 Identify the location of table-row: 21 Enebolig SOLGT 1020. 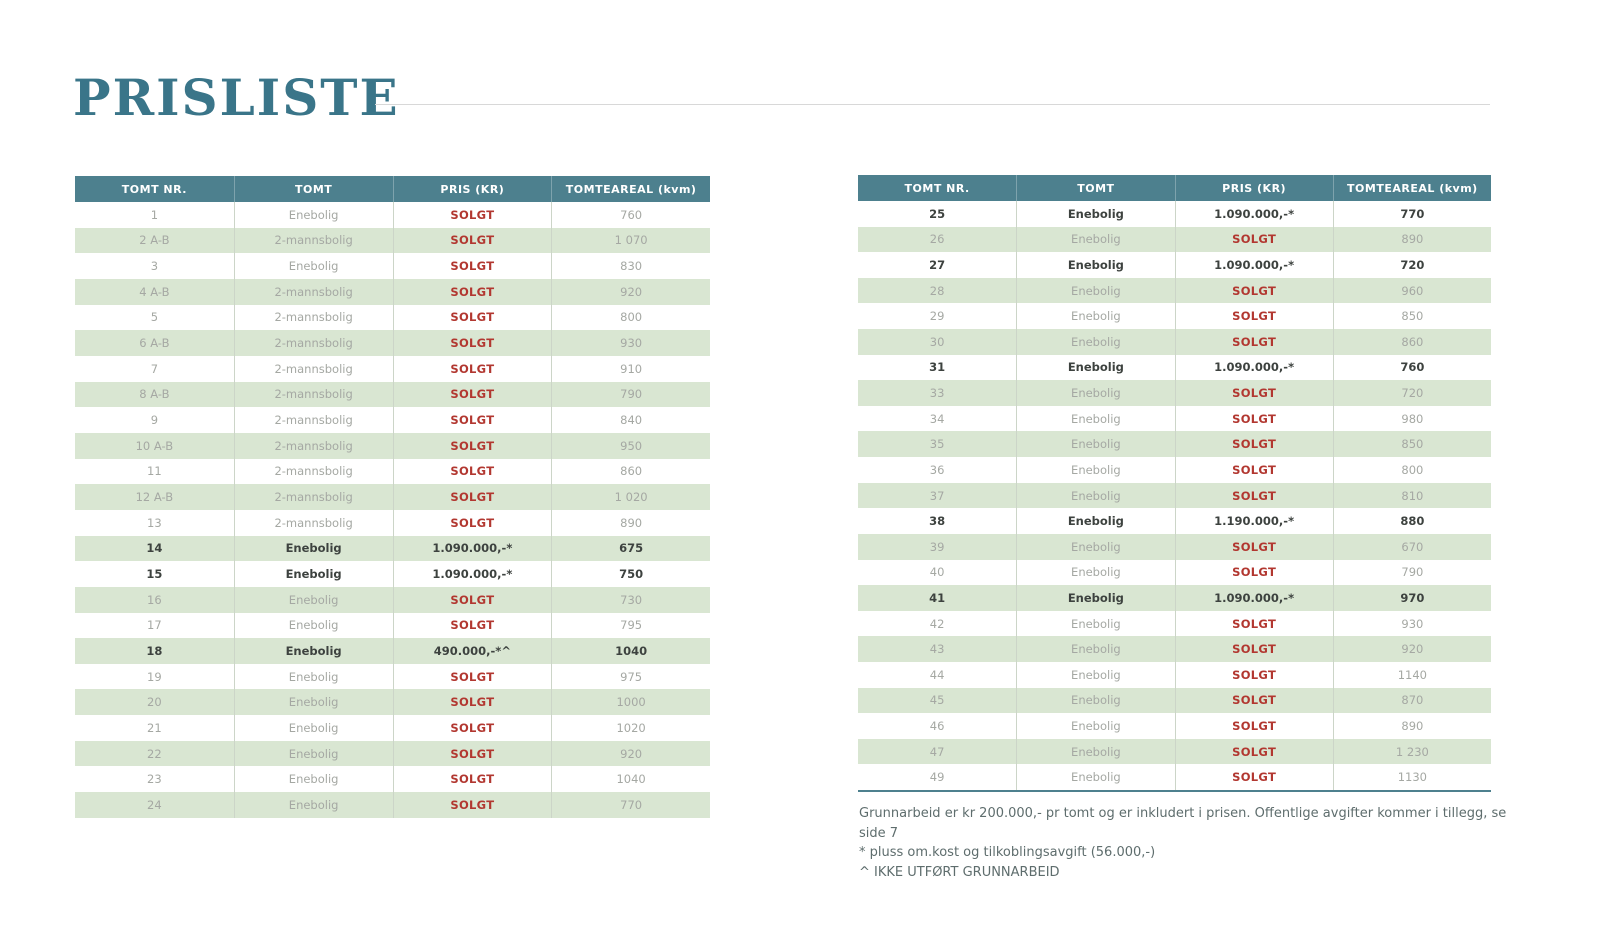
(392, 728).